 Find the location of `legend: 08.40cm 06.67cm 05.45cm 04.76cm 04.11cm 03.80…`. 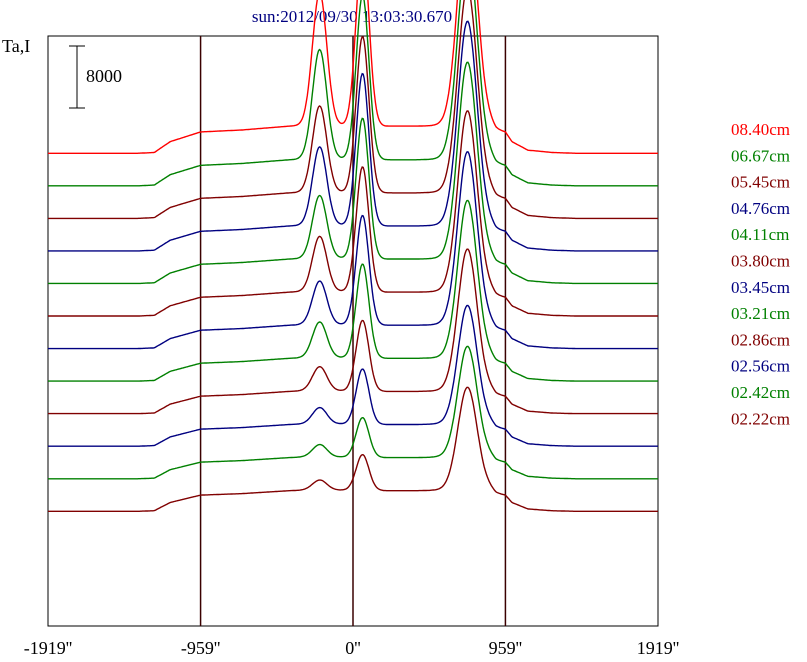

legend: 08.40cm 06.67cm 05.45cm 04.76cm 04.11cm 03.80… is located at coordinates (760, 274).